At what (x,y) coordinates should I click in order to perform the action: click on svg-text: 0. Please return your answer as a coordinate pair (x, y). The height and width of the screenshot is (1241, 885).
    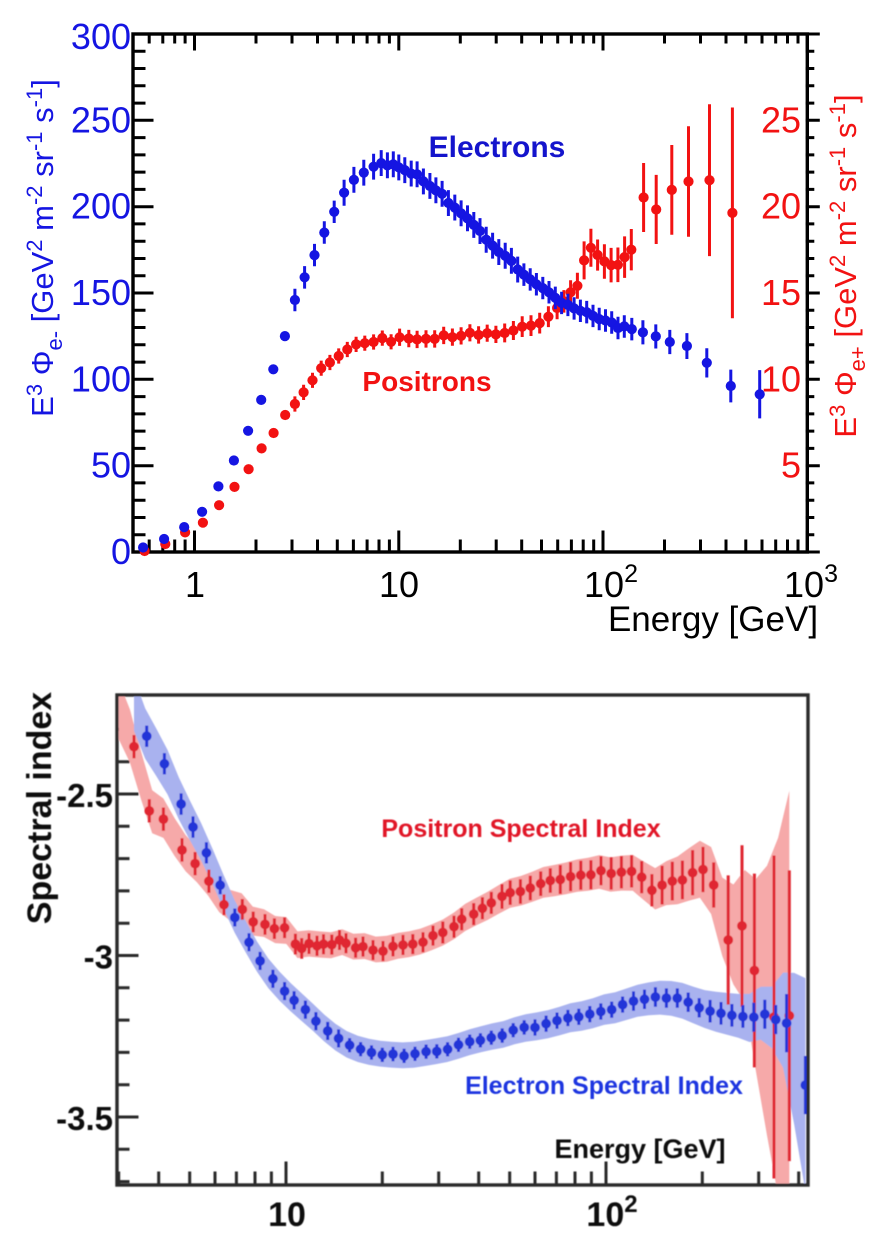
    Looking at the image, I should click on (121, 551).